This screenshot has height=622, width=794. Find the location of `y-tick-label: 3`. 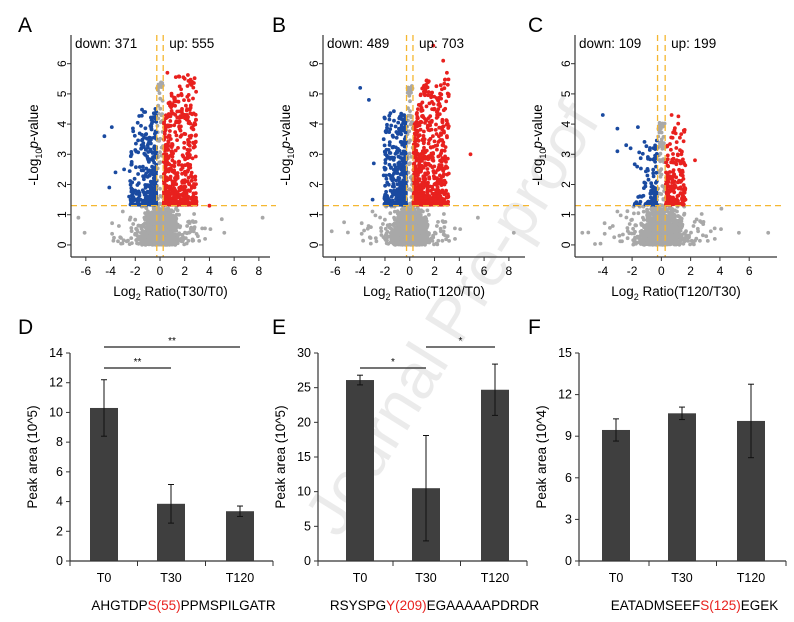

y-tick-label: 3 is located at coordinates (62, 154).